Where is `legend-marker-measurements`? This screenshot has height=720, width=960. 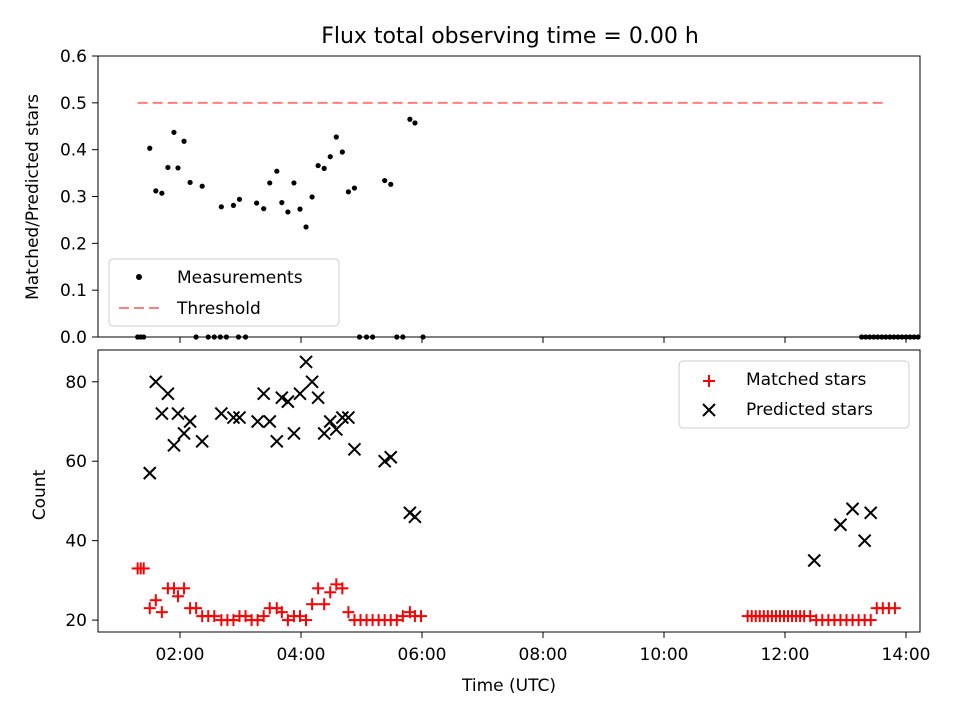
legend-marker-measurements is located at coordinates (139, 277).